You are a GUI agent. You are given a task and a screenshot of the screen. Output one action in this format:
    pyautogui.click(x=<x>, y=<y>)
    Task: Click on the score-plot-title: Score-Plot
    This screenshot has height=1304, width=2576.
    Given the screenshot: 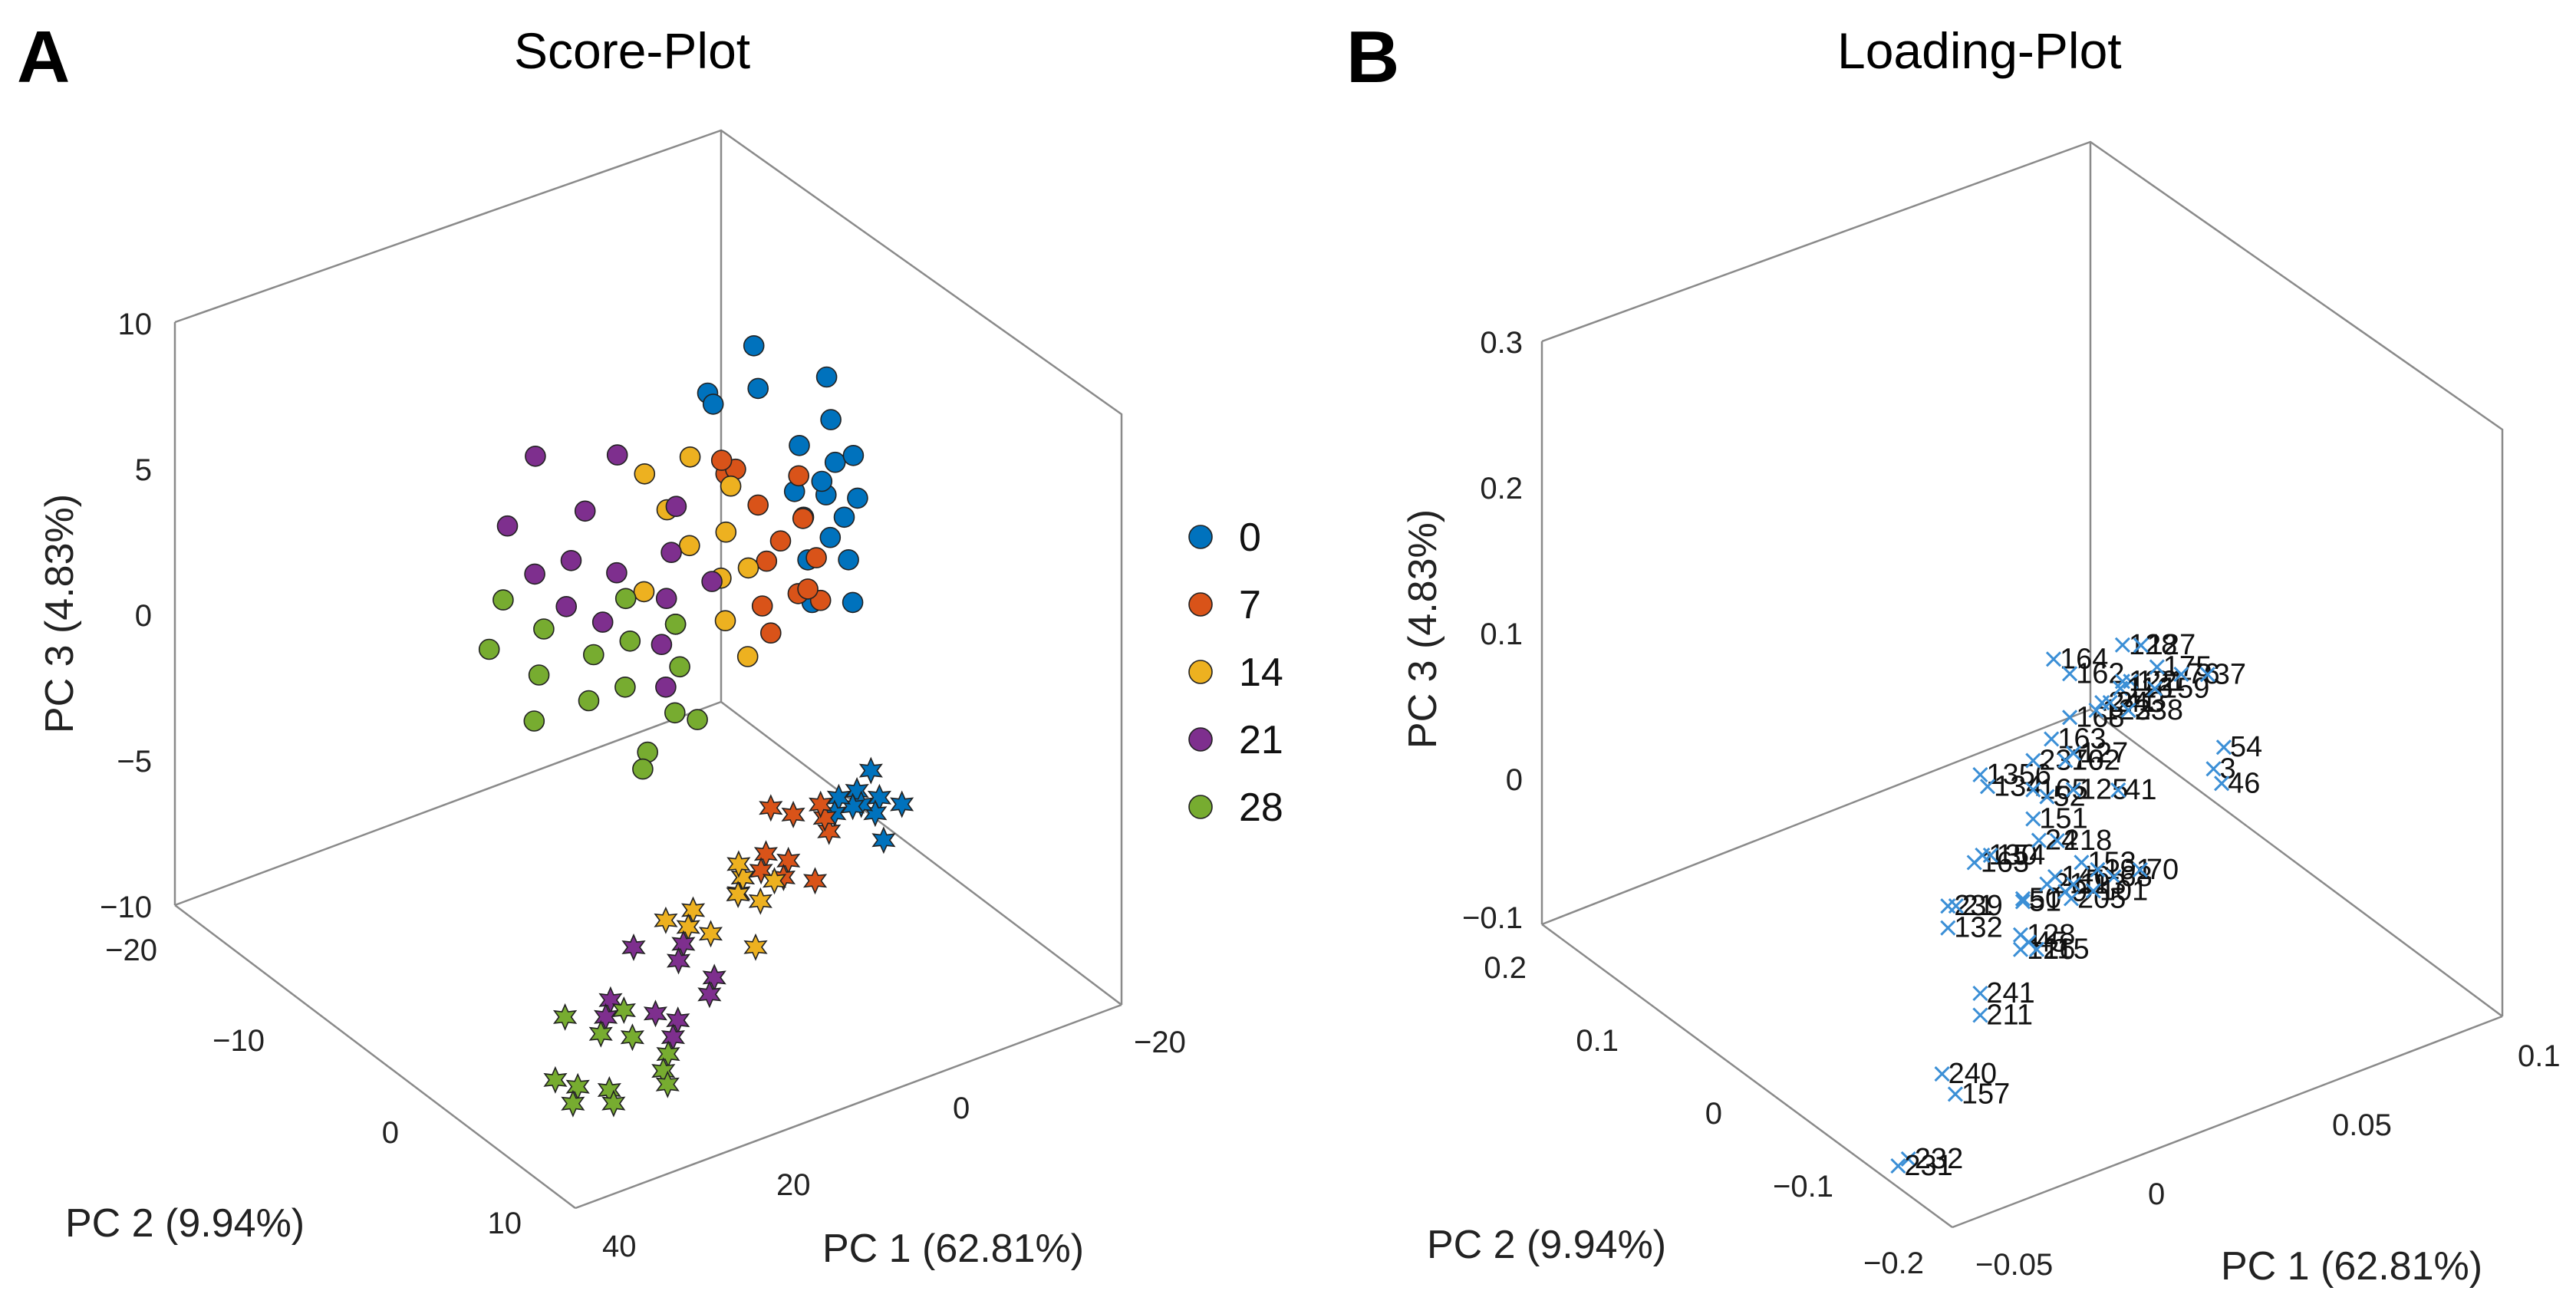 What is the action you would take?
    pyautogui.click(x=632, y=51)
    